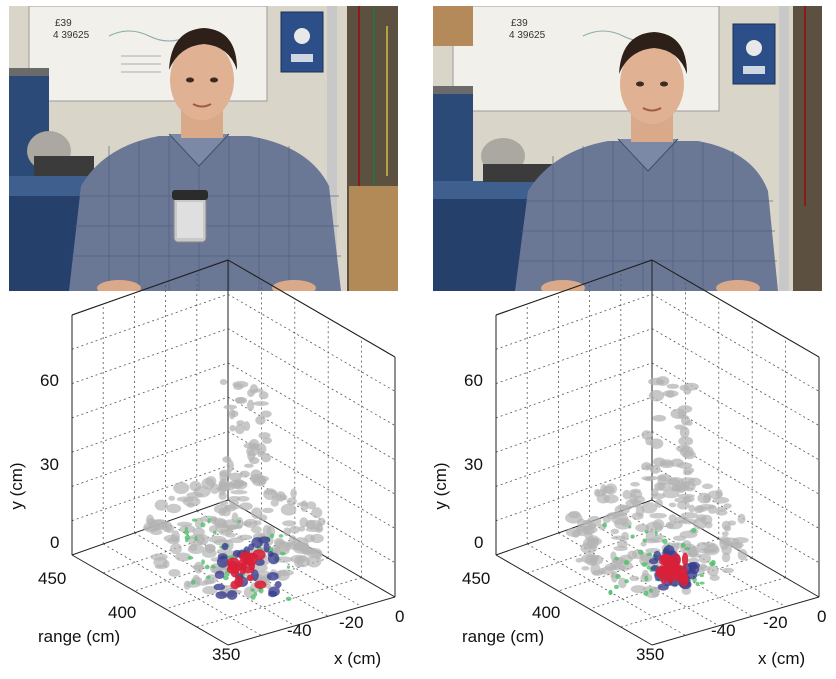  What do you see at coordinates (226, 654) in the screenshot?
I see `range-tick-350: 350` at bounding box center [226, 654].